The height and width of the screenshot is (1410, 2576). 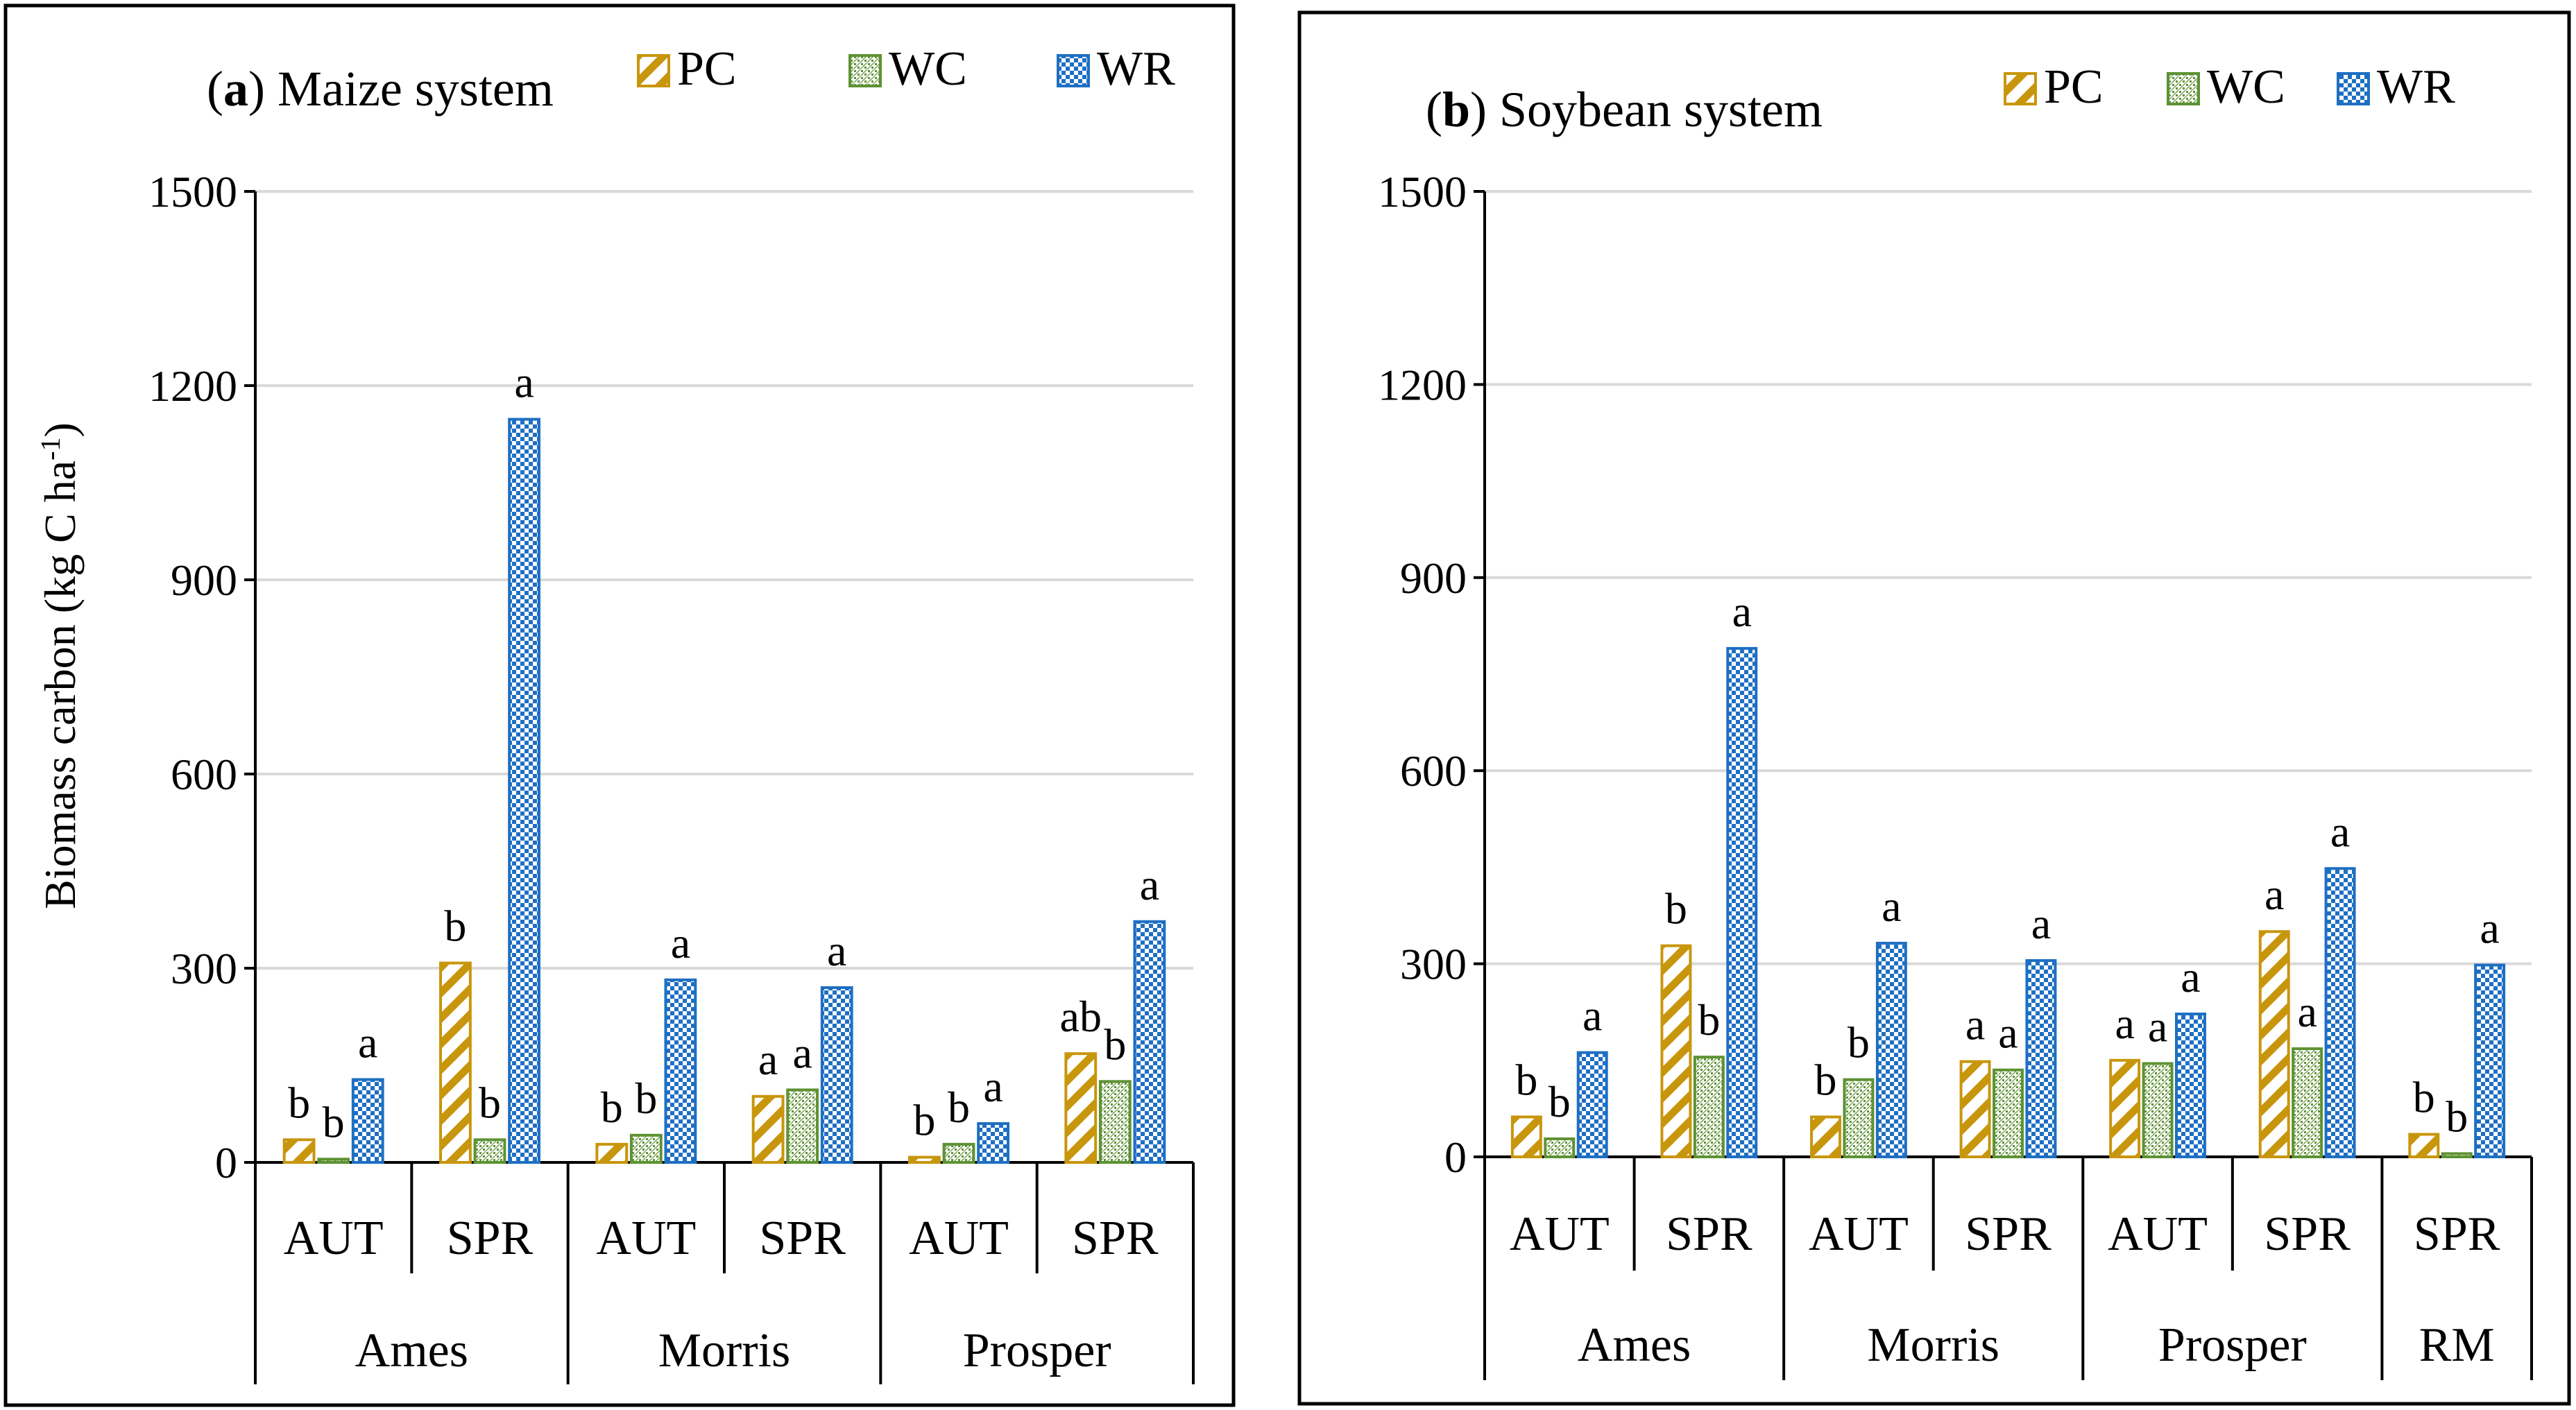 What do you see at coordinates (1433, 578) in the screenshot?
I see `y-tick-label: 900` at bounding box center [1433, 578].